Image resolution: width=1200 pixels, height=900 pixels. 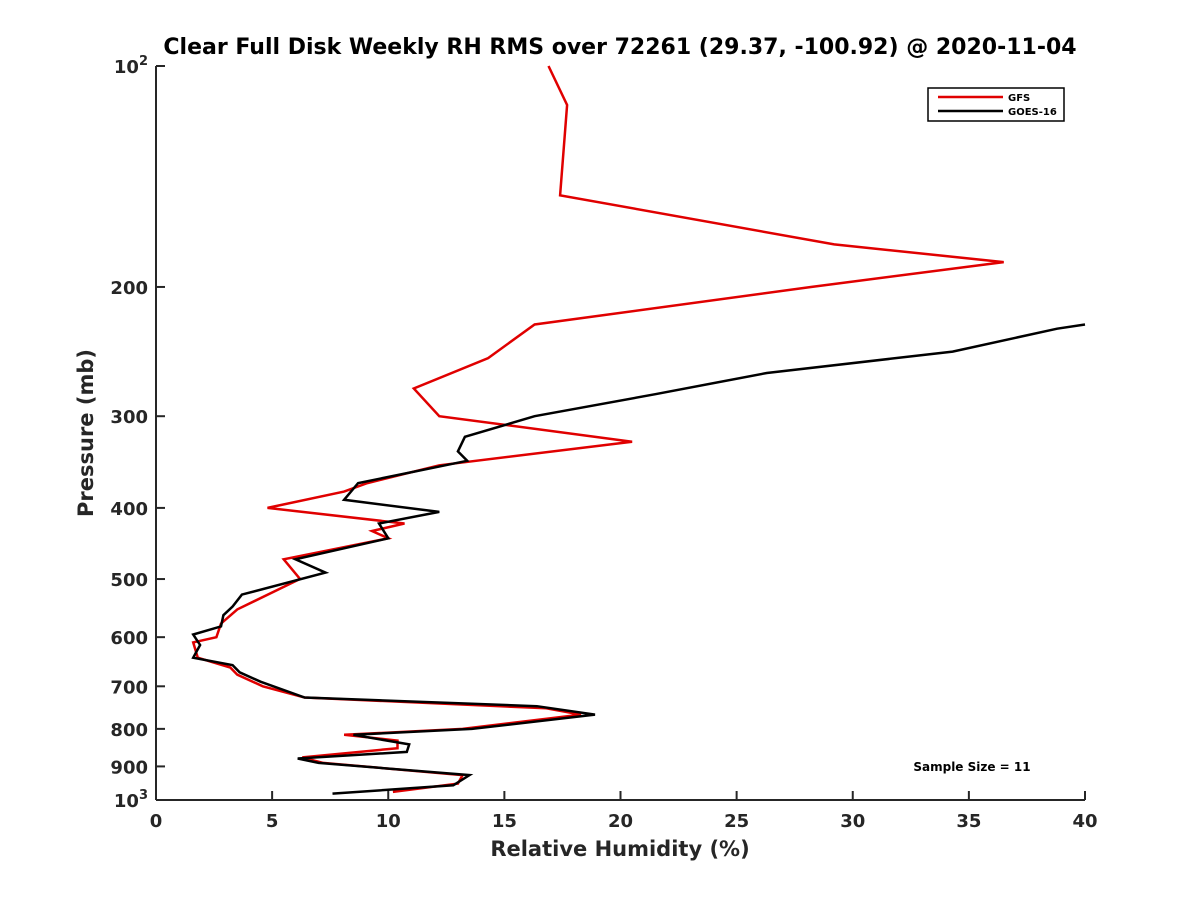 I want to click on x-axis-label: Relative Humidity (%), so click(x=619, y=849).